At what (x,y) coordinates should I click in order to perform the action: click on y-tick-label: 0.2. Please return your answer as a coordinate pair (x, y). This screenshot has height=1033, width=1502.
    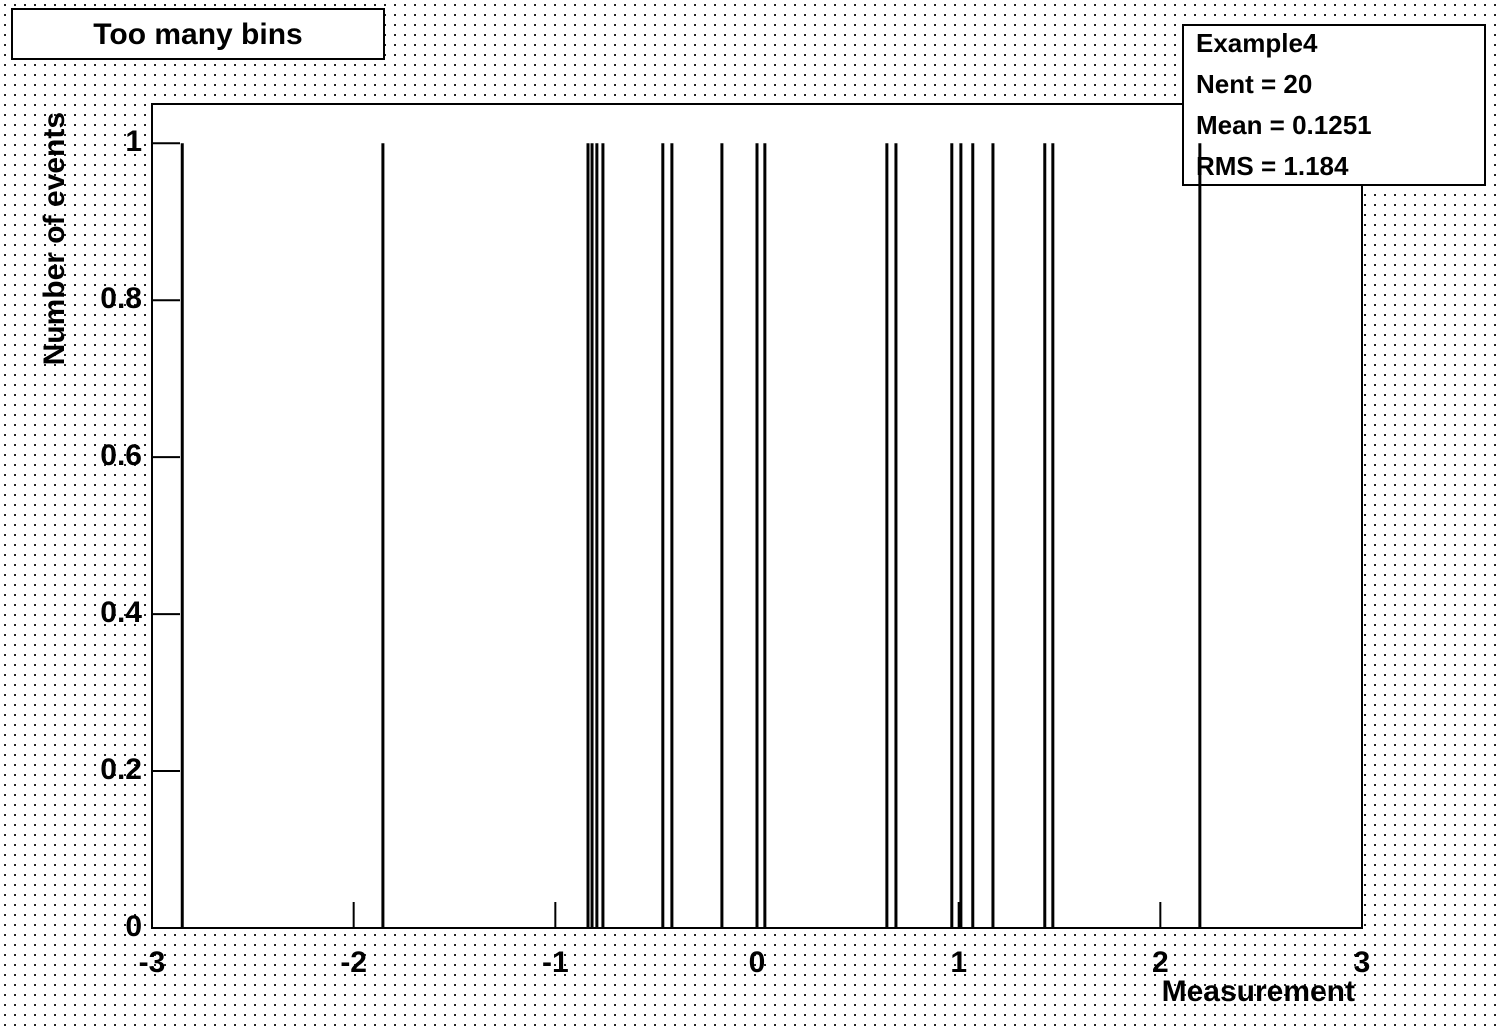
    Looking at the image, I should click on (121, 769).